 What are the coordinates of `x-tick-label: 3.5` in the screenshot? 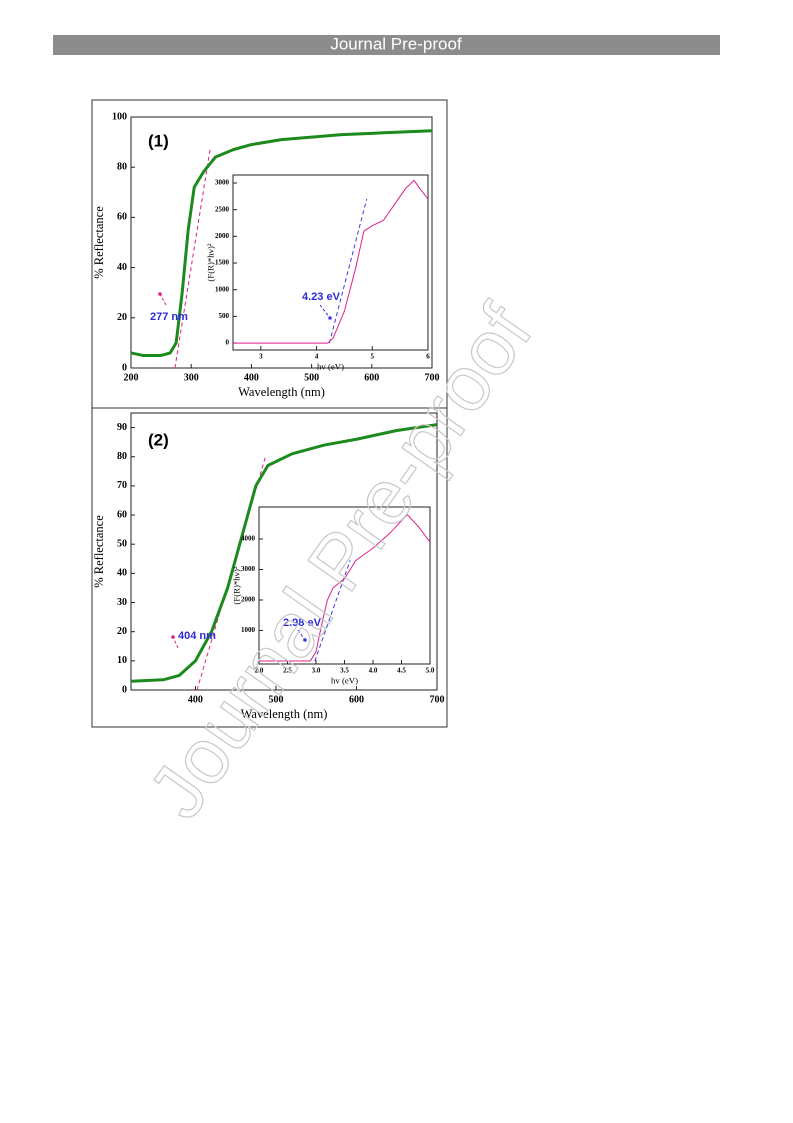 It's located at (344, 671).